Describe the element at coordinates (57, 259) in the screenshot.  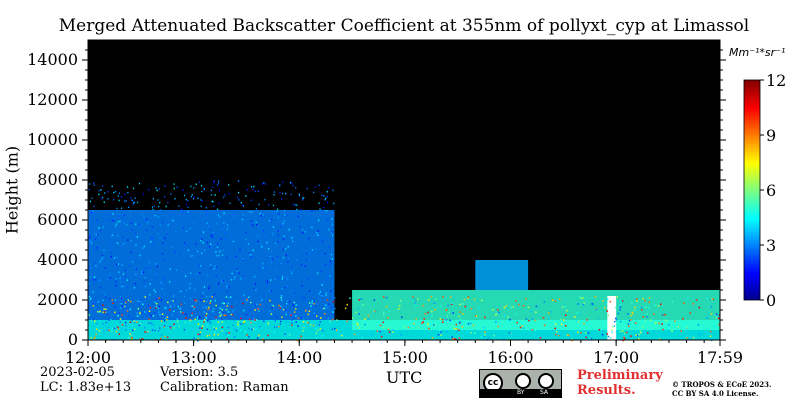
I see `y-tick-label: 4000` at that location.